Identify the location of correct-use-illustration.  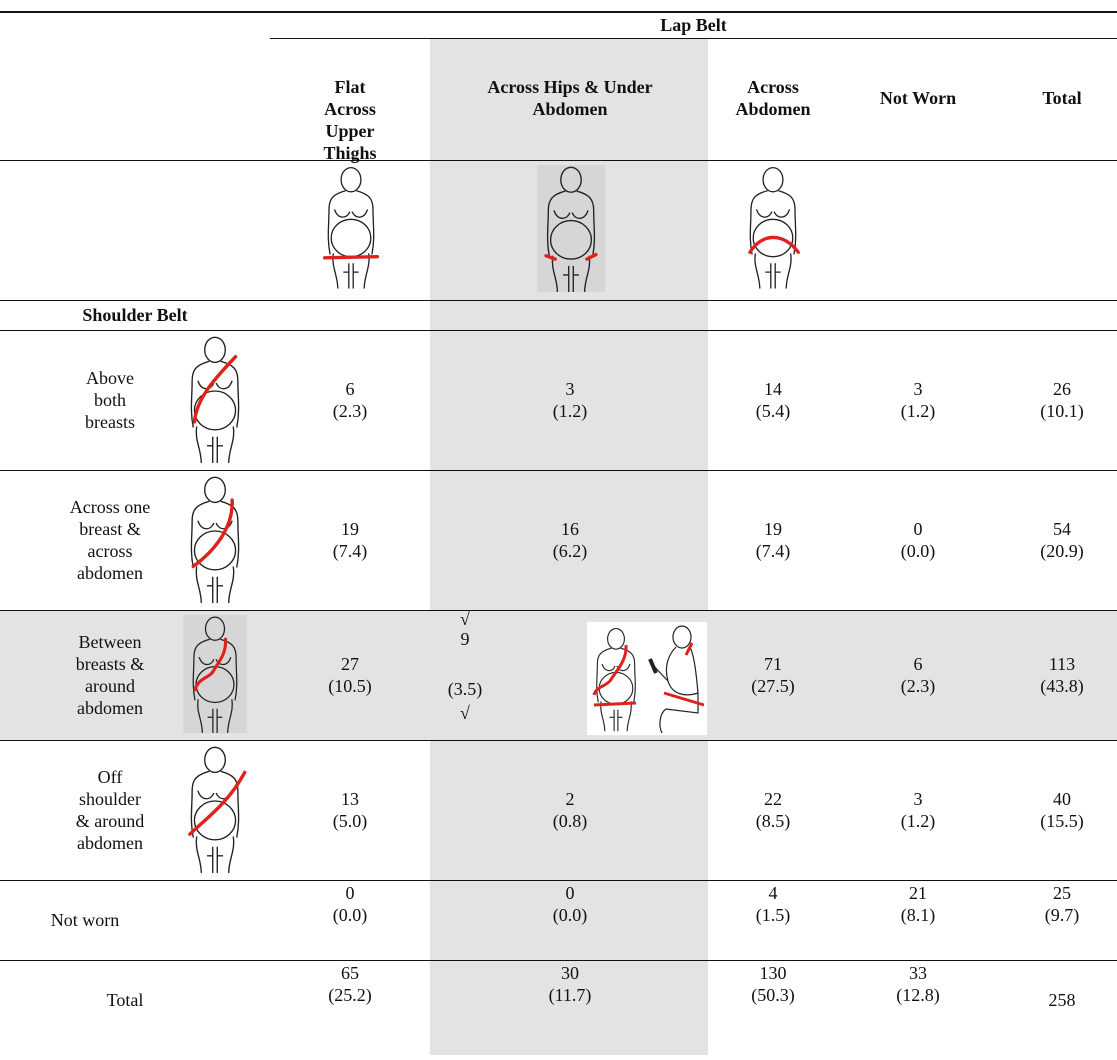
(647, 678).